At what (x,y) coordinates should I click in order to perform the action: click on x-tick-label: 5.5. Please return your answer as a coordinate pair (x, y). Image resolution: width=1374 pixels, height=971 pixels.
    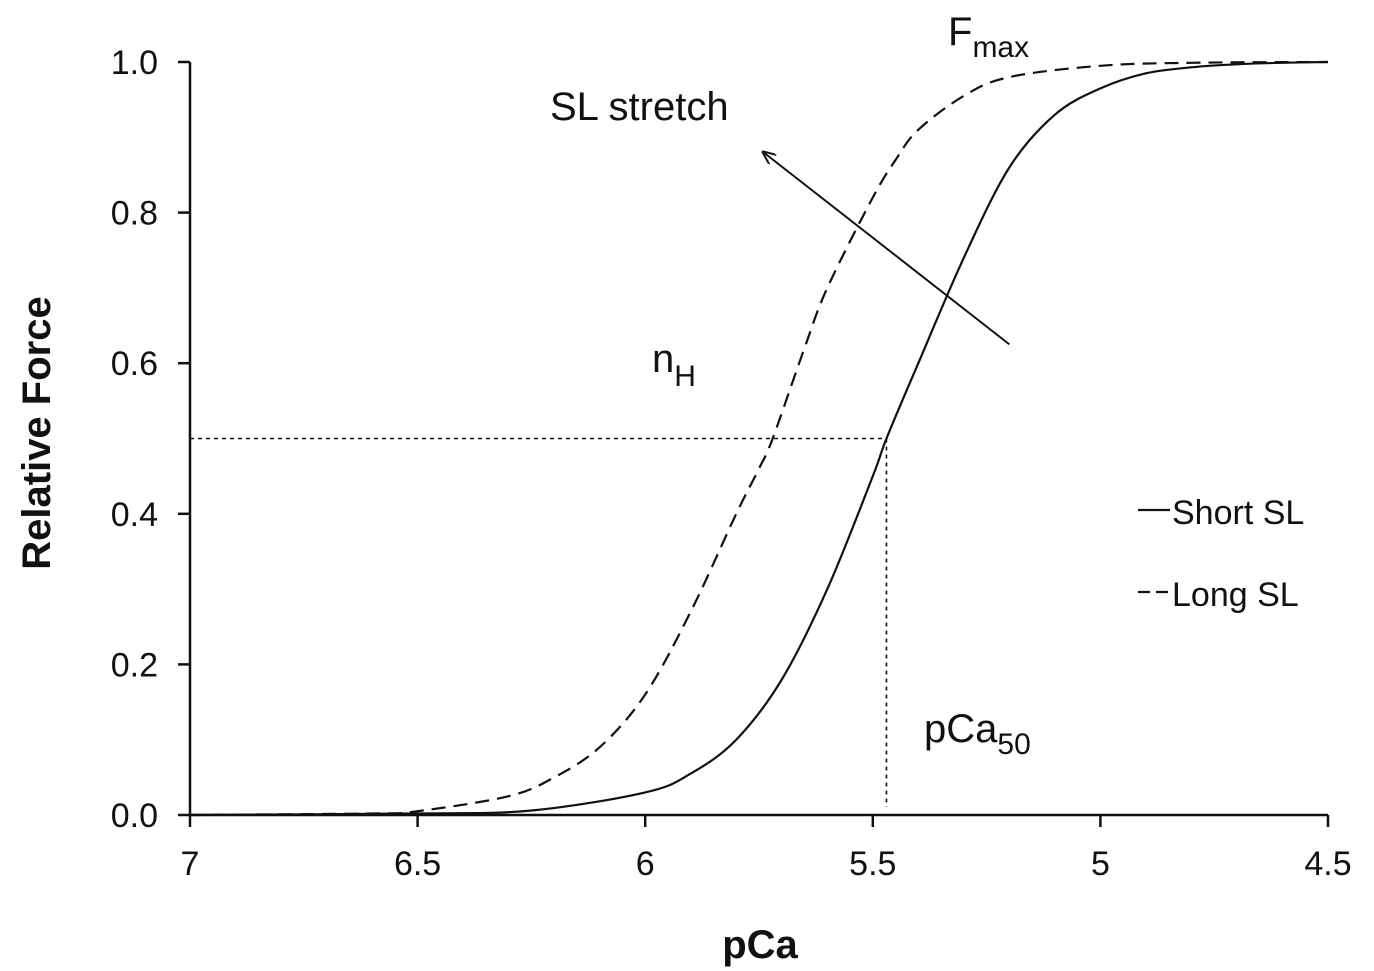
    Looking at the image, I should click on (872, 864).